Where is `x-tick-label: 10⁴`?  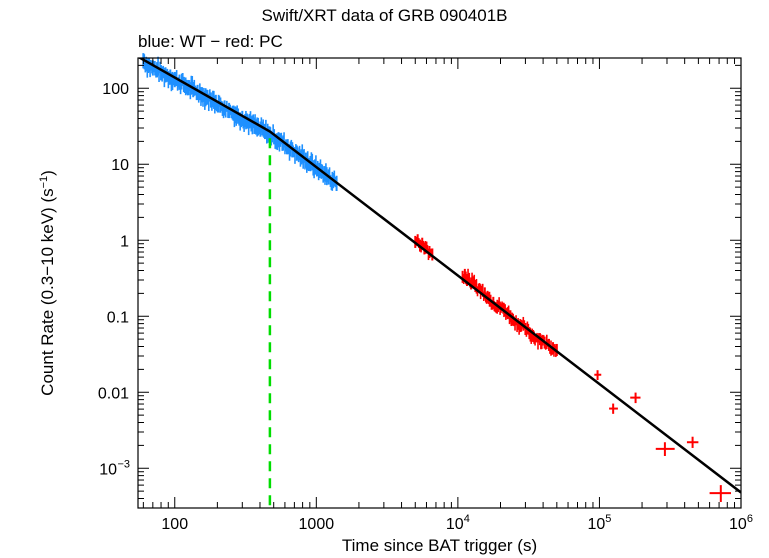 x-tick-label: 10⁴ is located at coordinates (458, 523).